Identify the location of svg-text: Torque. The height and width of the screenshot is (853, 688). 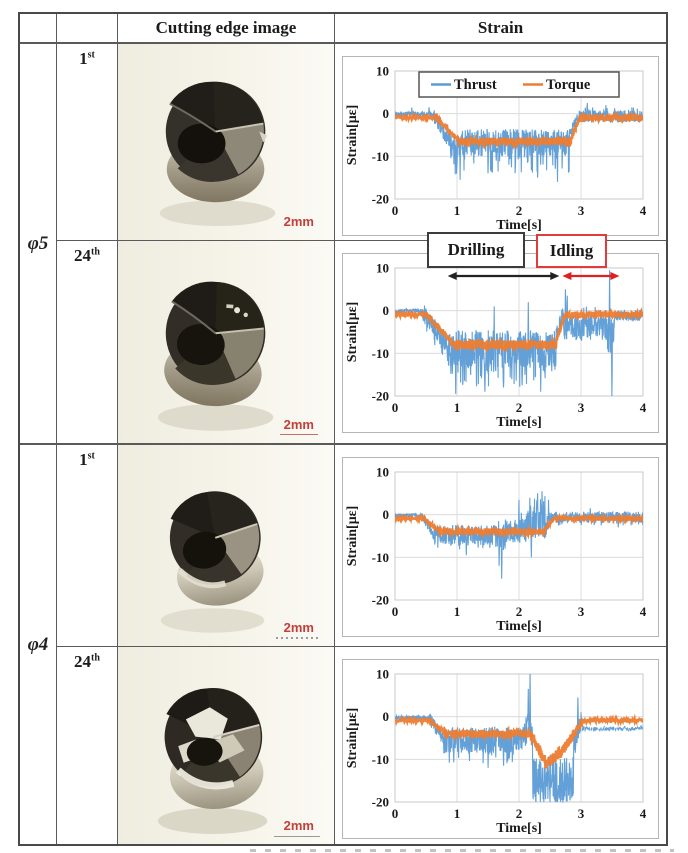
(568, 85).